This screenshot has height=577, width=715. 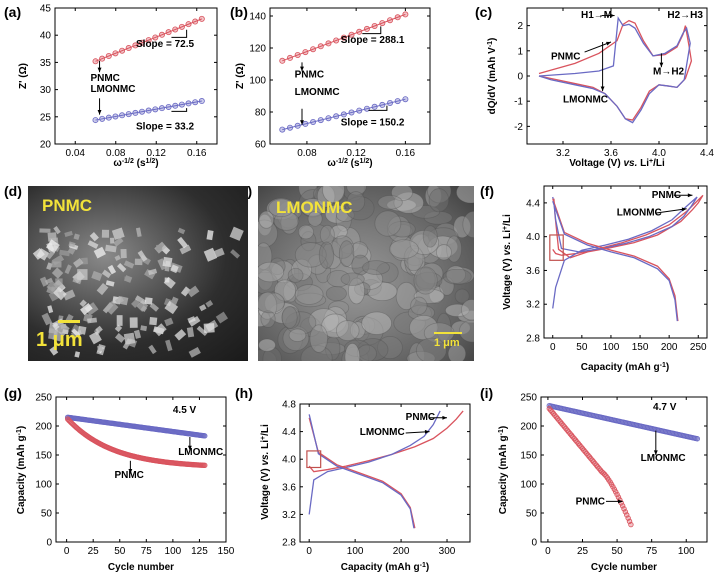 What do you see at coordinates (46, 36) in the screenshot?
I see `y-tick-label: 40` at bounding box center [46, 36].